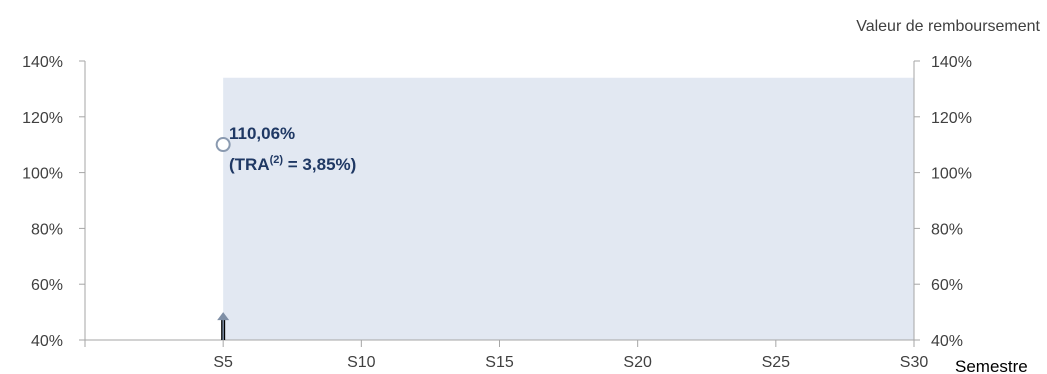 The height and width of the screenshot is (374, 1047). I want to click on y-right-tick-label: 60%, so click(947, 285).